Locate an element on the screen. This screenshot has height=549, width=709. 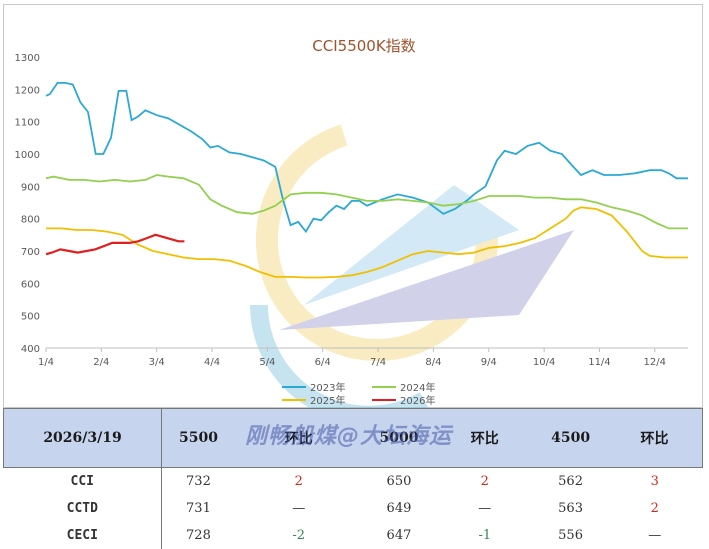
x-tick-label: 12/4 is located at coordinates (655, 362).